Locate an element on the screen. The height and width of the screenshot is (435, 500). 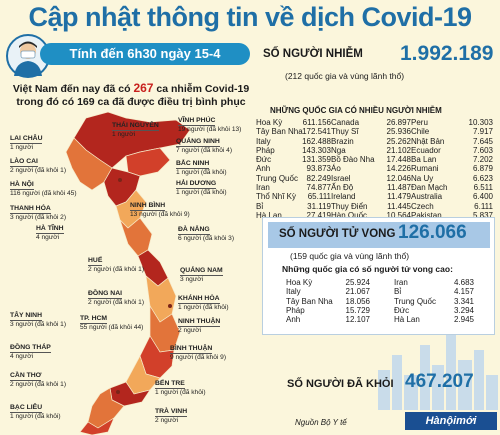
city-skyline-icon is located at coordinates (438, 372).